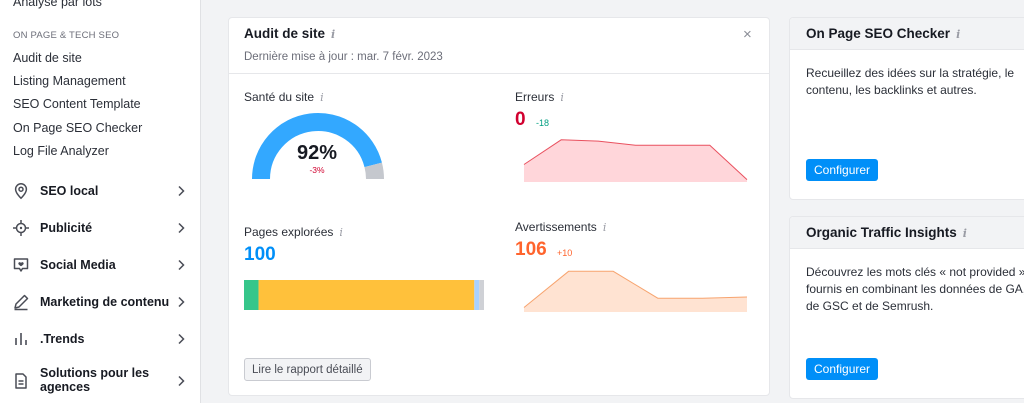 This screenshot has height=403, width=1024. I want to click on site-audit-title: Audit de site, so click(285, 33).